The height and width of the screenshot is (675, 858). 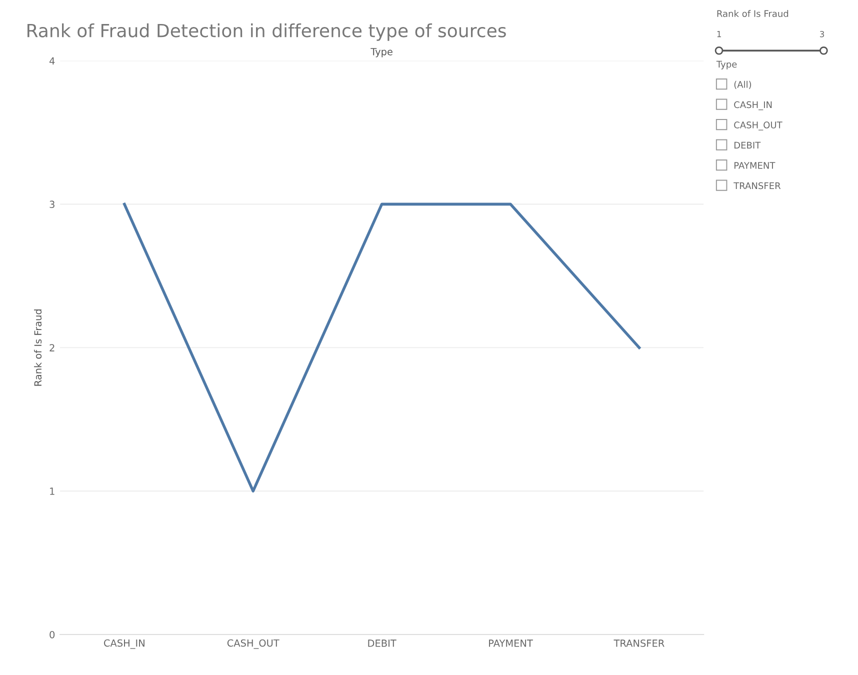 I want to click on text: Type, so click(x=726, y=65).